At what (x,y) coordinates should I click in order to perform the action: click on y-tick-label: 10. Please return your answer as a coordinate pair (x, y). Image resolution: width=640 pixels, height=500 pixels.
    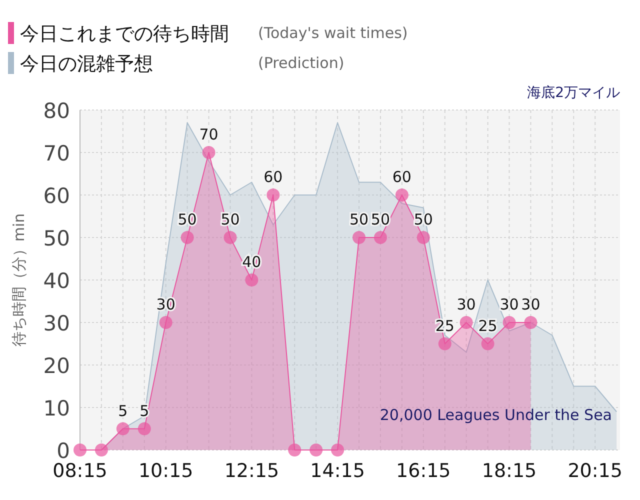
    Looking at the image, I should click on (56, 408).